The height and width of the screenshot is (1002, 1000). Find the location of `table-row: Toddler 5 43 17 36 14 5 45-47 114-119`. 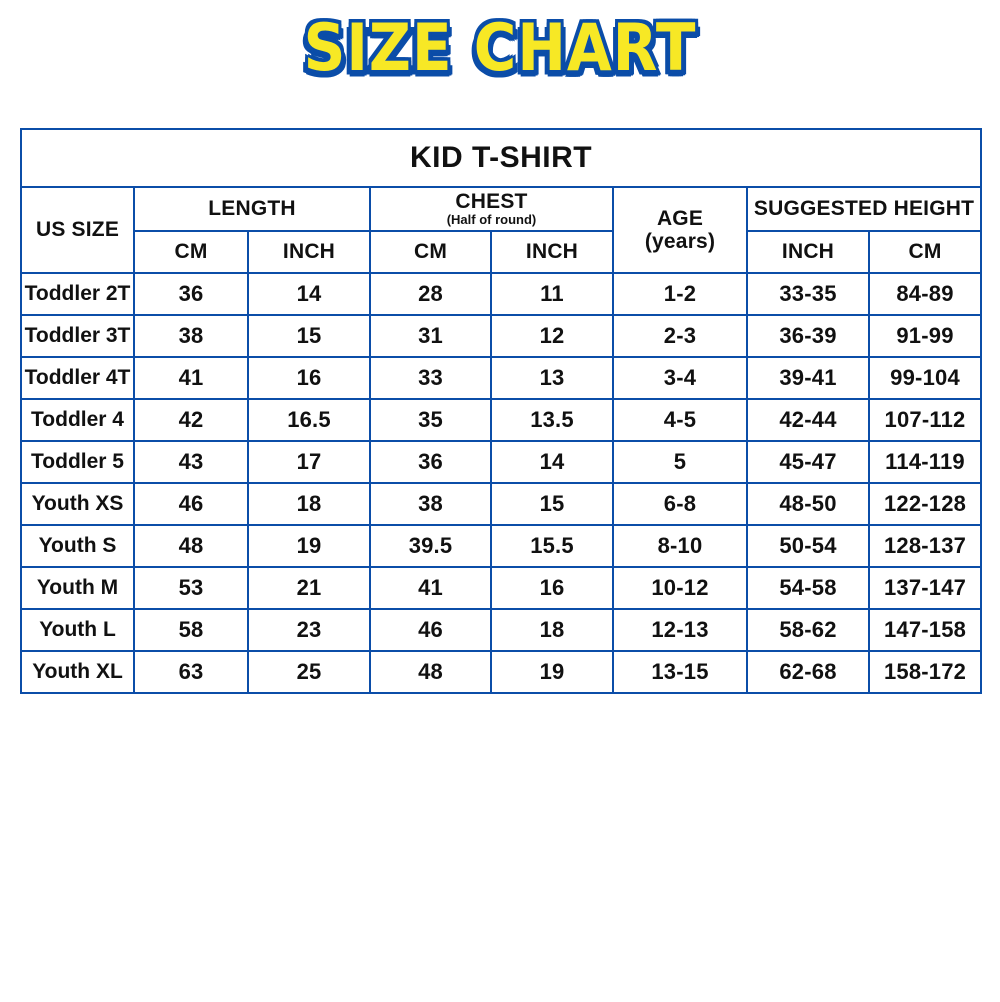

table-row: Toddler 5 43 17 36 14 5 45-47 114-119 is located at coordinates (501, 462).